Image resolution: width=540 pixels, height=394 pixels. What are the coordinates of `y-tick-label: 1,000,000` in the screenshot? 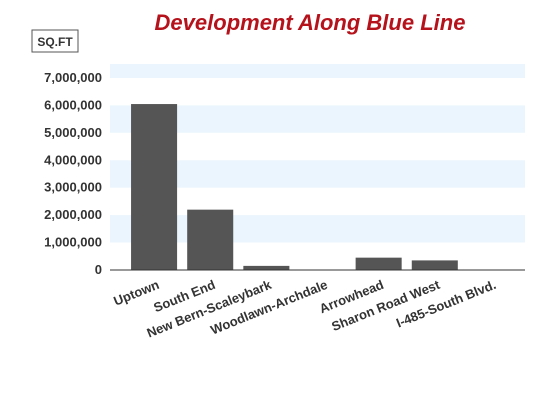 It's located at (73, 242).